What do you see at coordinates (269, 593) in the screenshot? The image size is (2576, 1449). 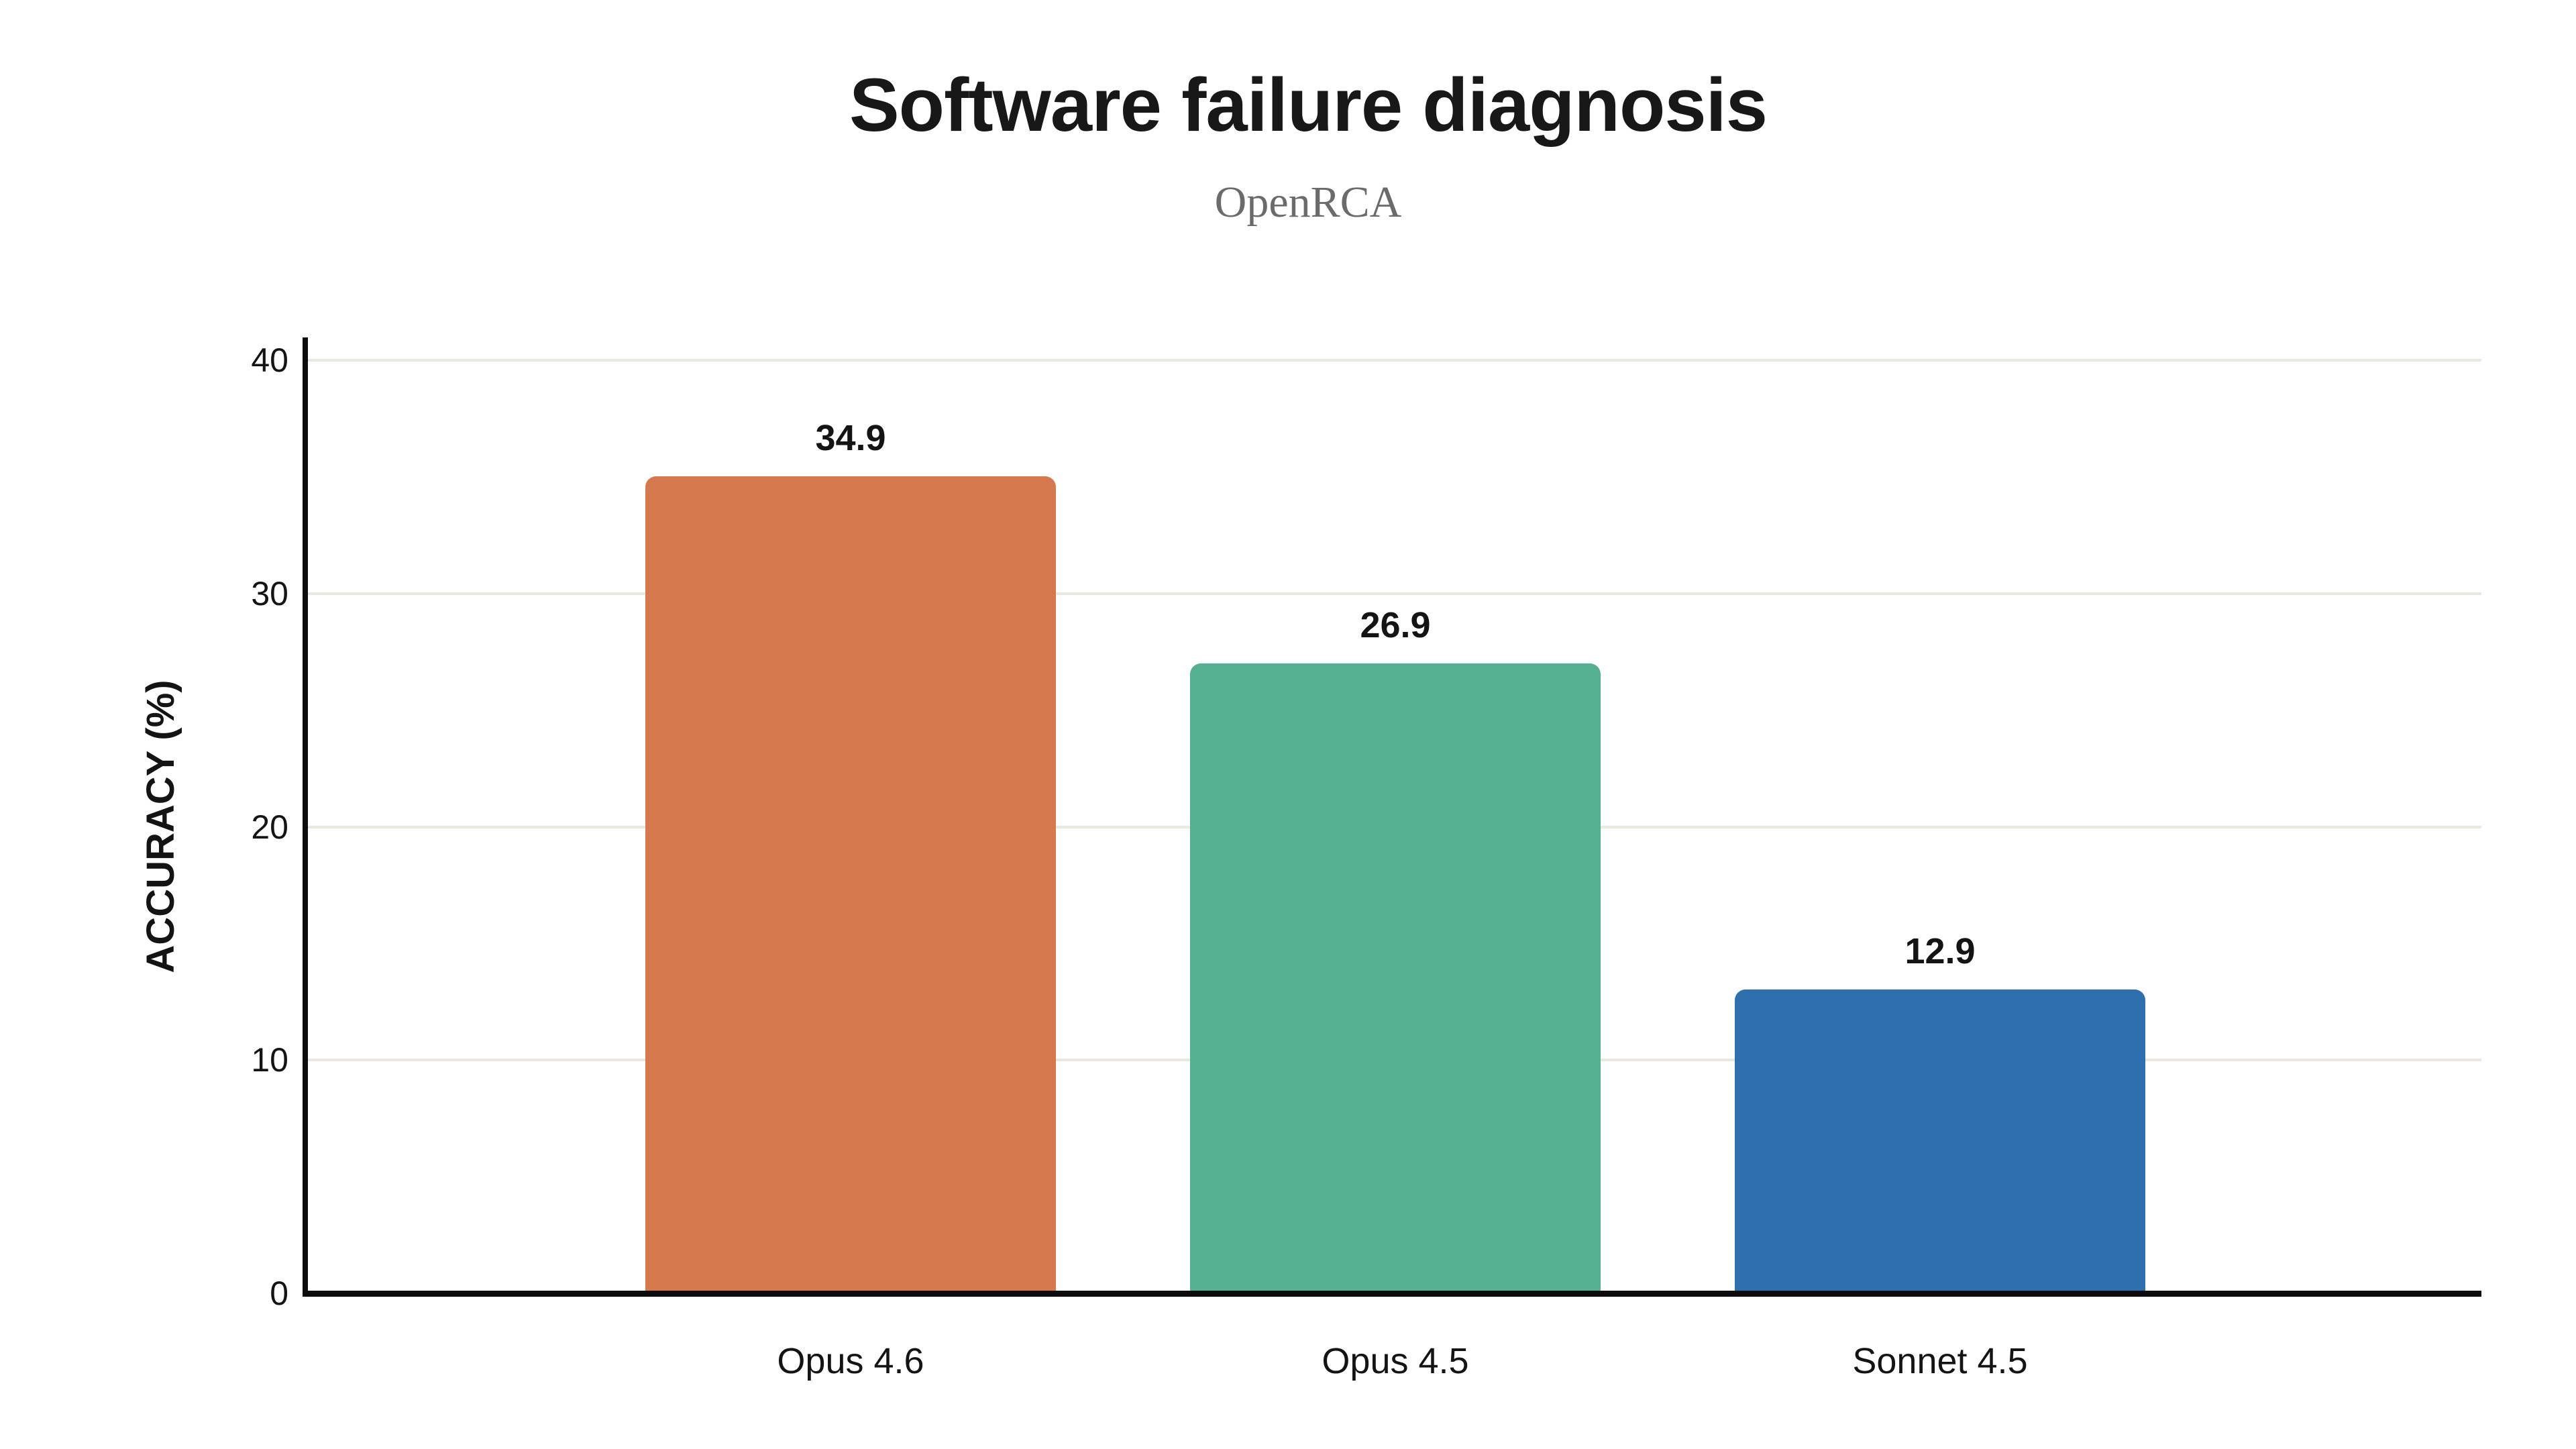 I see `y-tick-label-30: 30` at bounding box center [269, 593].